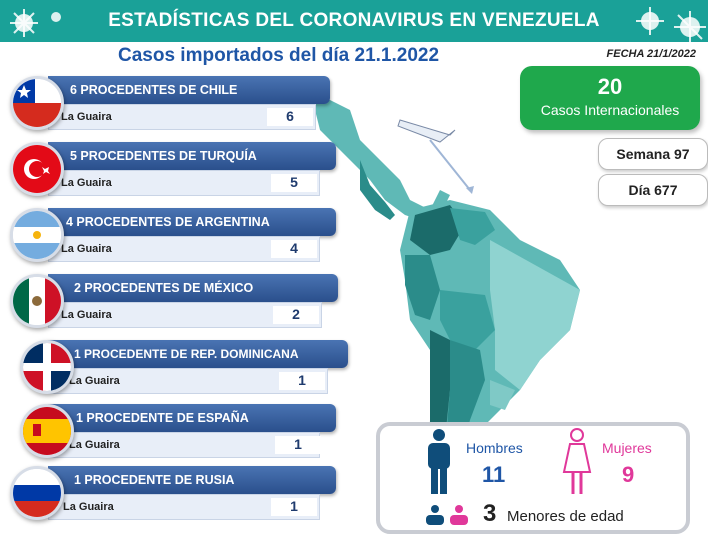  I want to click on gender-breakdown: Hombres 11 Mujeres 9 3 Menores de edad, so click(533, 478).